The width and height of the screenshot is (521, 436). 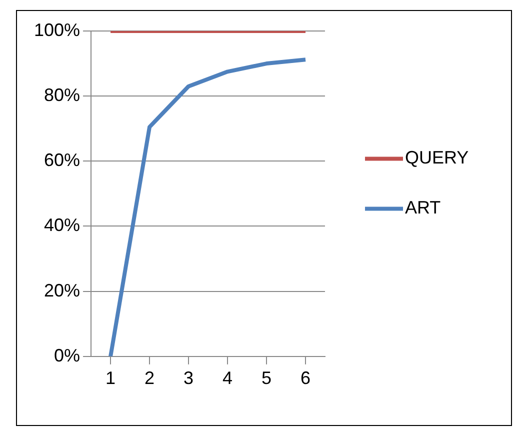 I want to click on x-tick-label: 5, so click(x=267, y=378).